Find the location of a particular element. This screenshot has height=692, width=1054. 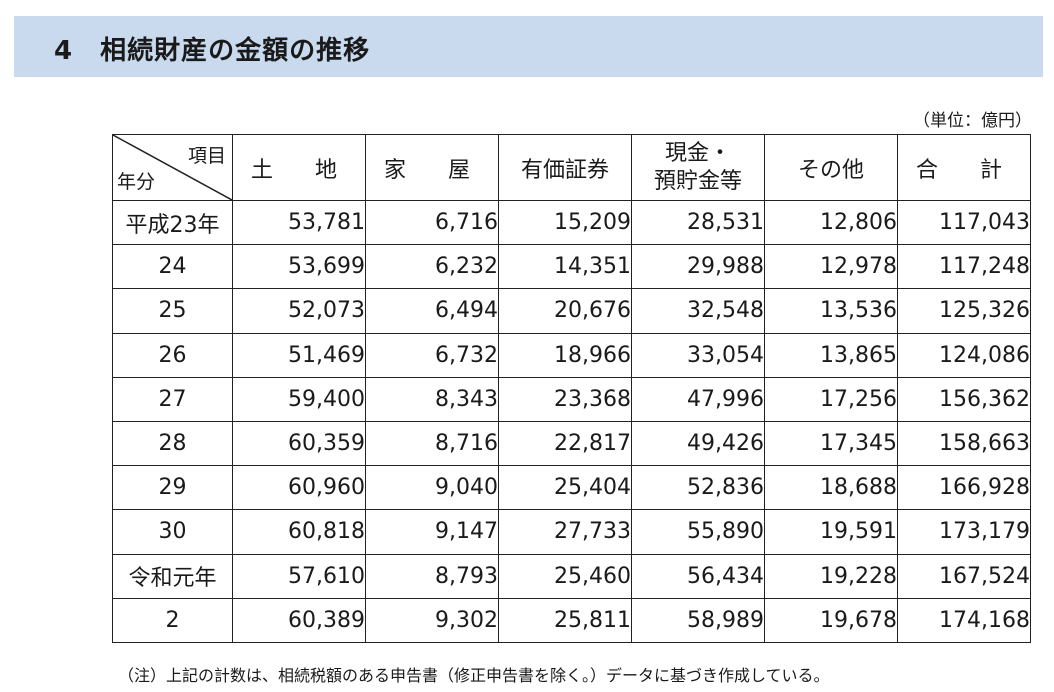

land-value-cell: 53,699 is located at coordinates (299, 267).